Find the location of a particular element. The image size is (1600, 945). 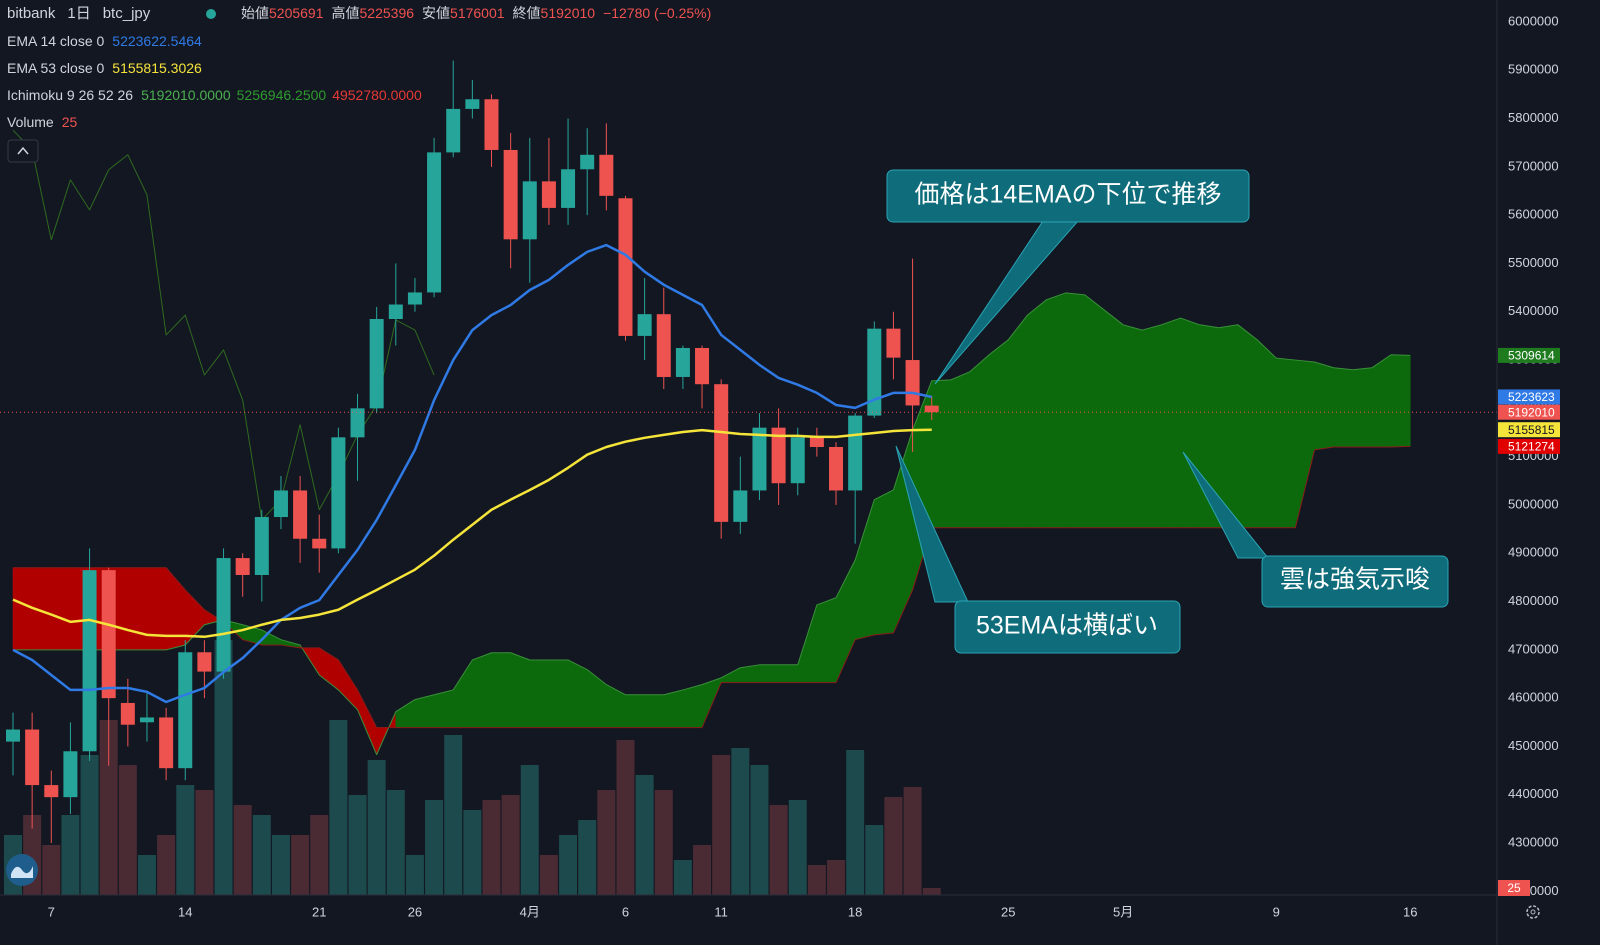

gear-hub is located at coordinates (1533, 912).